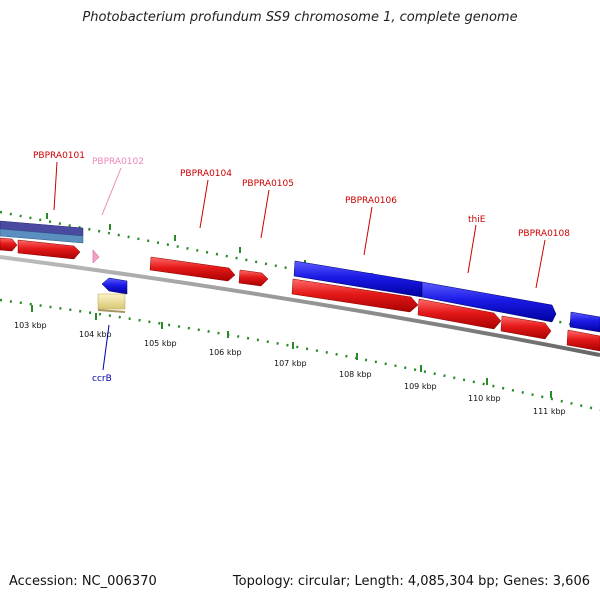 Image resolution: width=600 pixels, height=600 pixels. I want to click on tick-label-105: 105 kbp, so click(160, 343).